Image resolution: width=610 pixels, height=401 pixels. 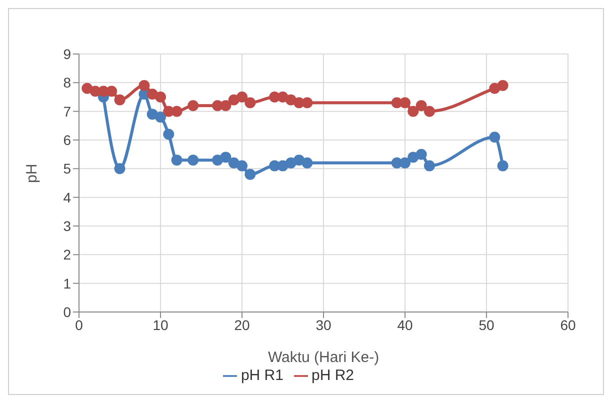 What do you see at coordinates (67, 283) in the screenshot?
I see `y-tick-label: 1` at bounding box center [67, 283].